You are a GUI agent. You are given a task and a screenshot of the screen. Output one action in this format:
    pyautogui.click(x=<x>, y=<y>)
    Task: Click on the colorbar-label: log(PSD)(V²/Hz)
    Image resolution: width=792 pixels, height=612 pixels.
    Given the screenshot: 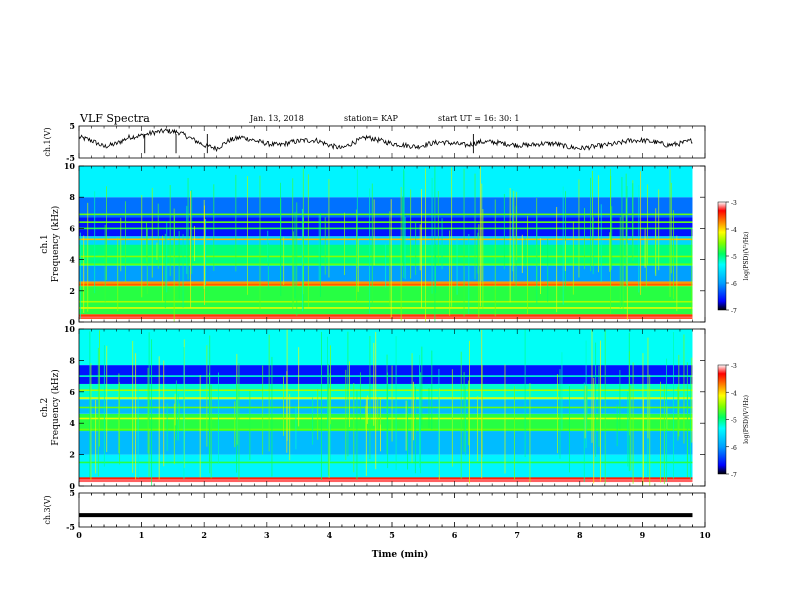 What is the action you would take?
    pyautogui.click(x=746, y=256)
    